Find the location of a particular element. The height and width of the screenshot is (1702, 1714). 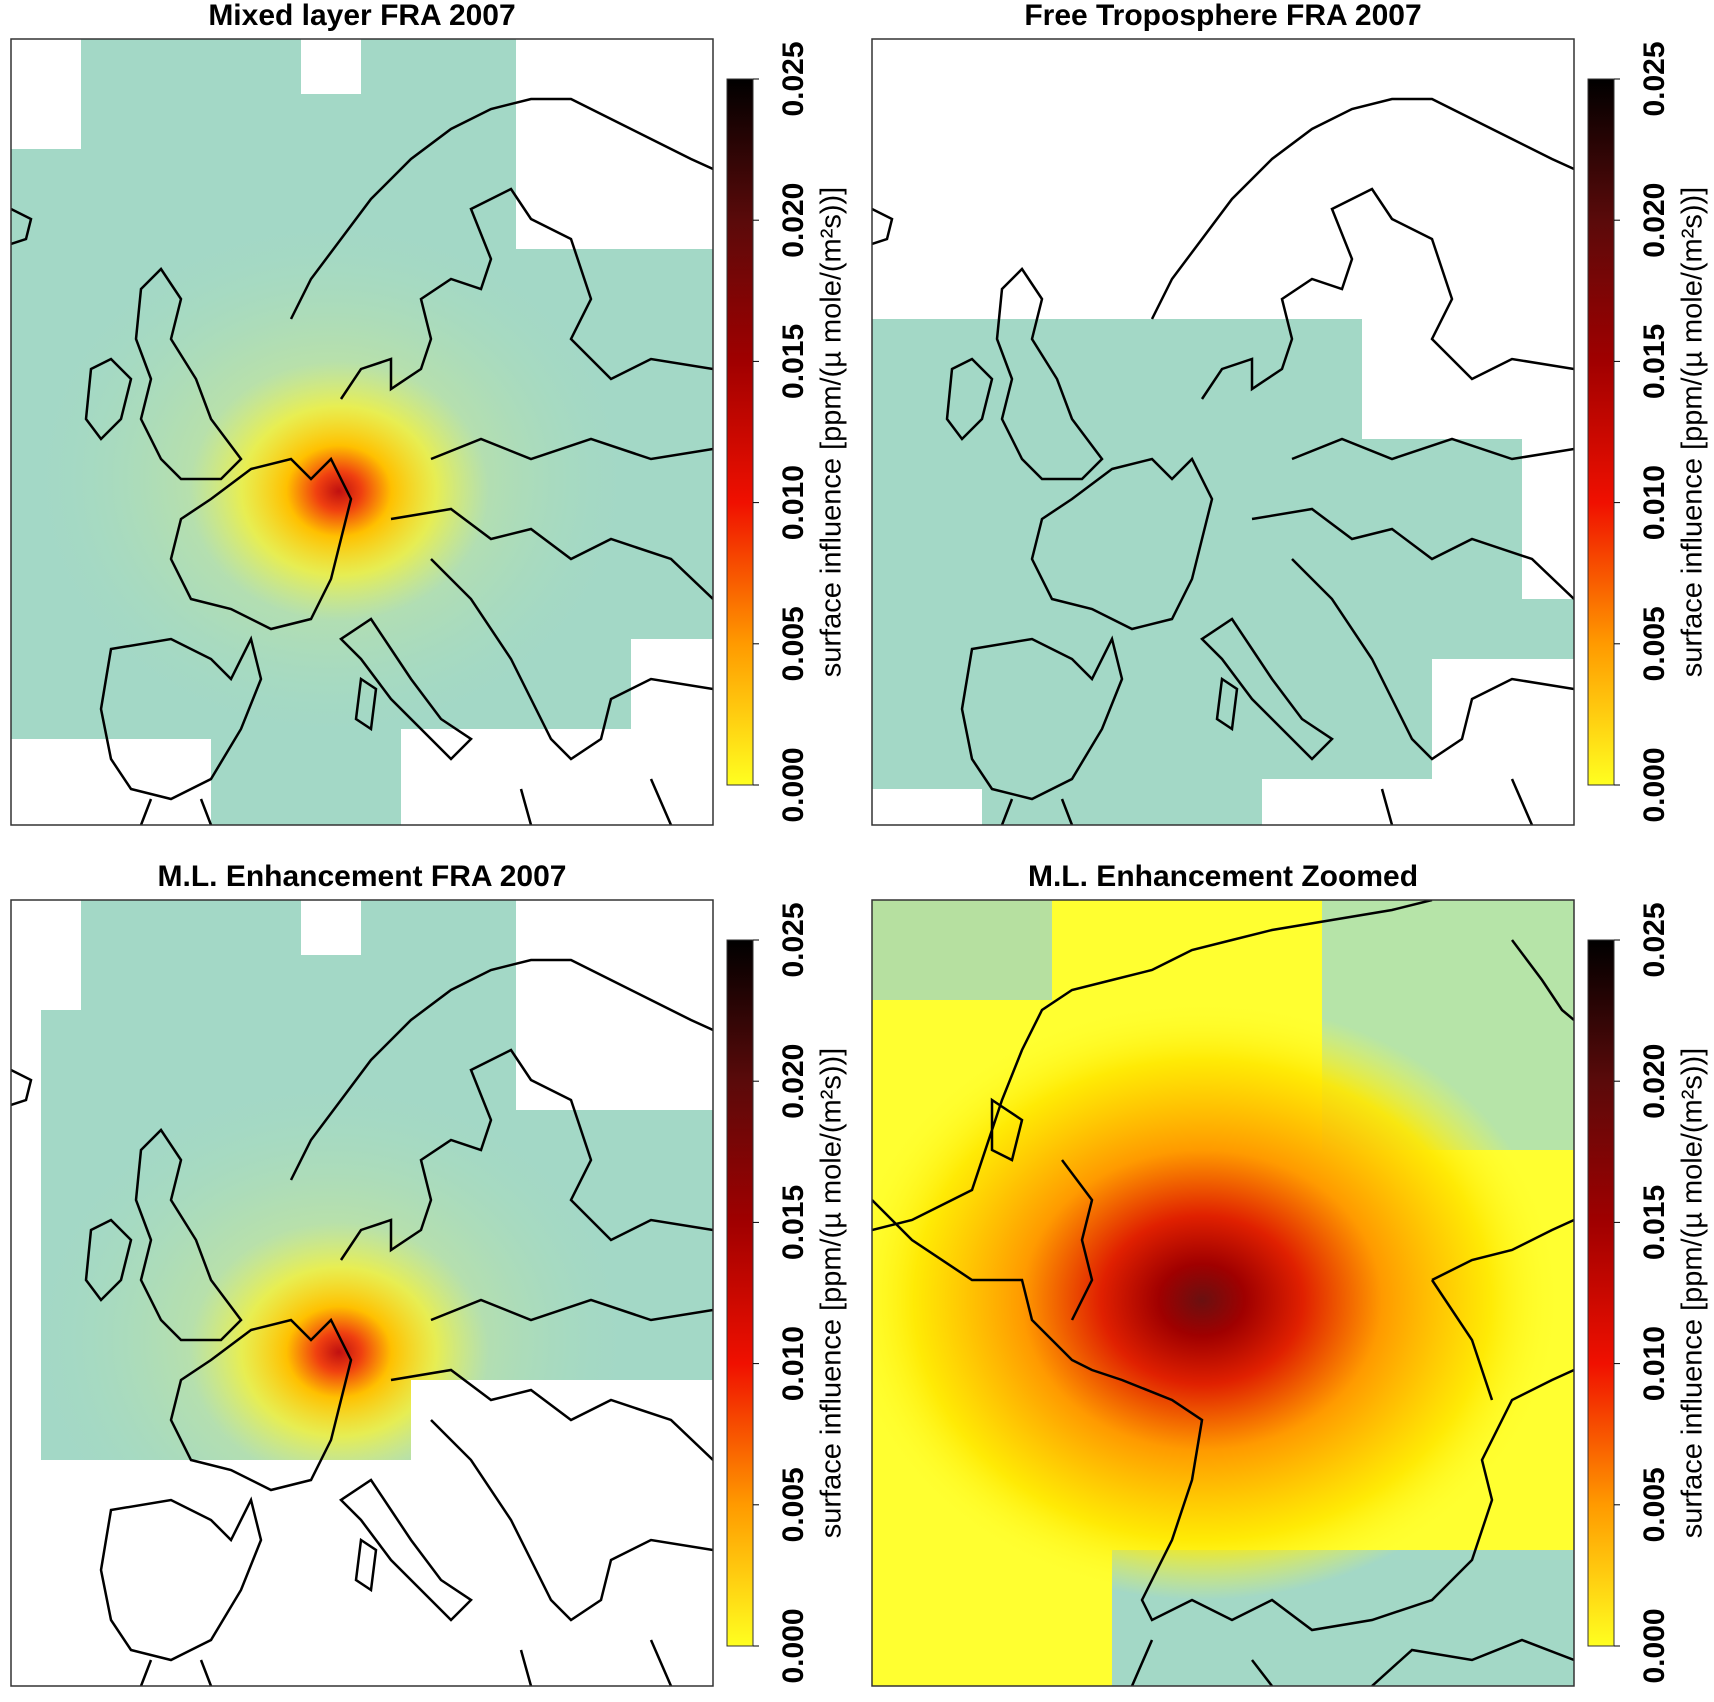

panel-title: M.L. Enhancement Zoomed is located at coordinates (1223, 876).